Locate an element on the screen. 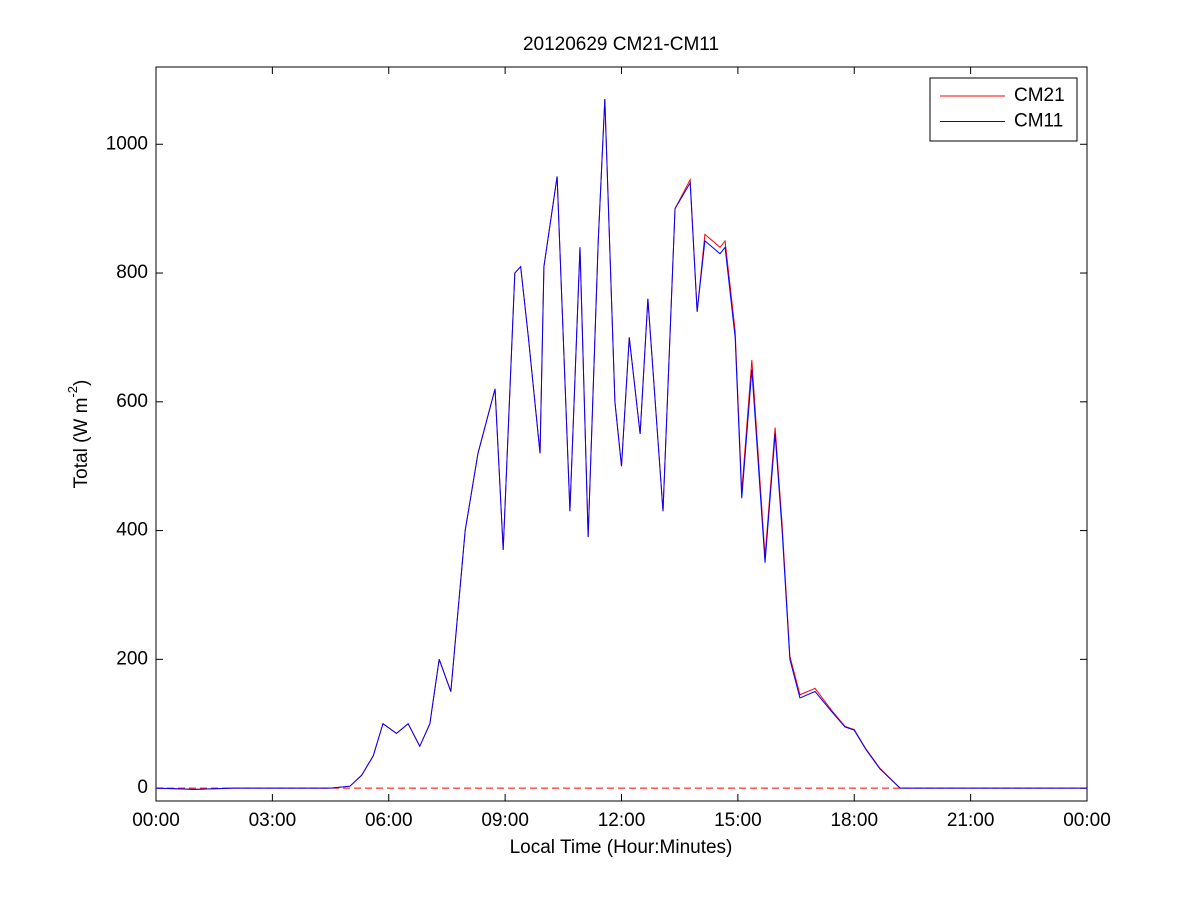  y-tick-label: 200 is located at coordinates (132, 658).